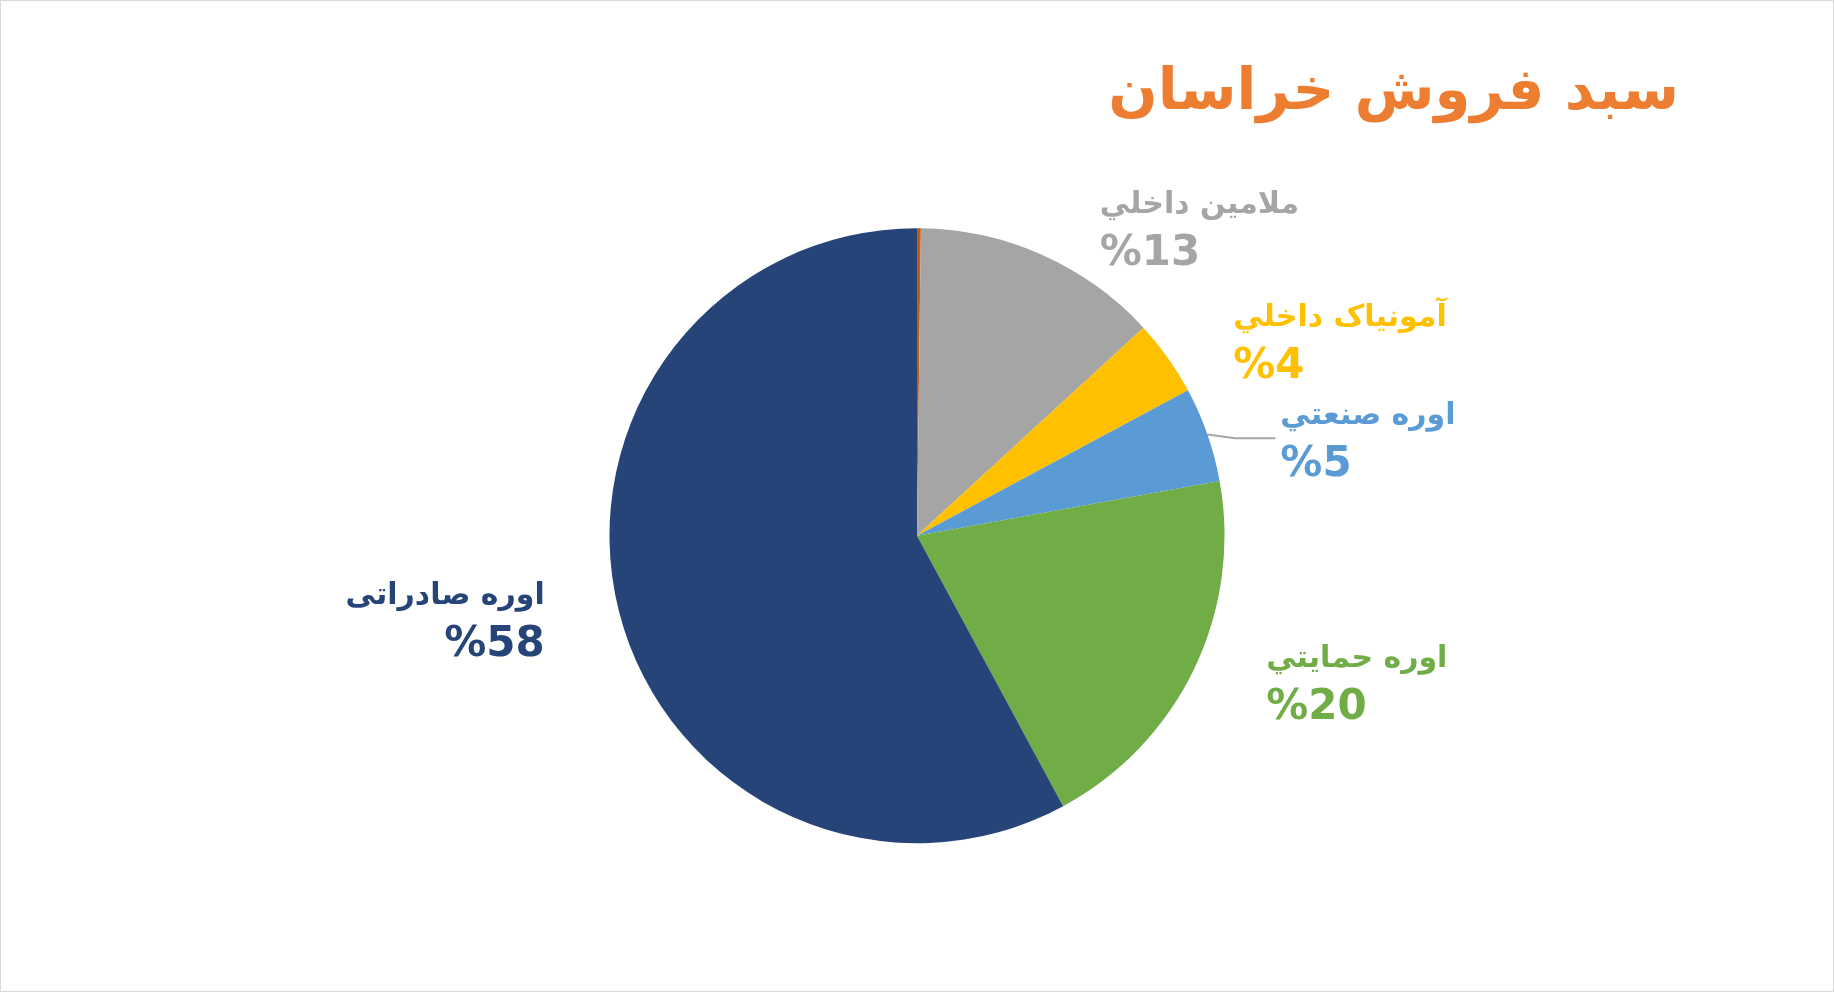 This screenshot has width=1834, height=992. Describe the element at coordinates (1316, 461) in the screenshot. I see `data-label: %5` at that location.